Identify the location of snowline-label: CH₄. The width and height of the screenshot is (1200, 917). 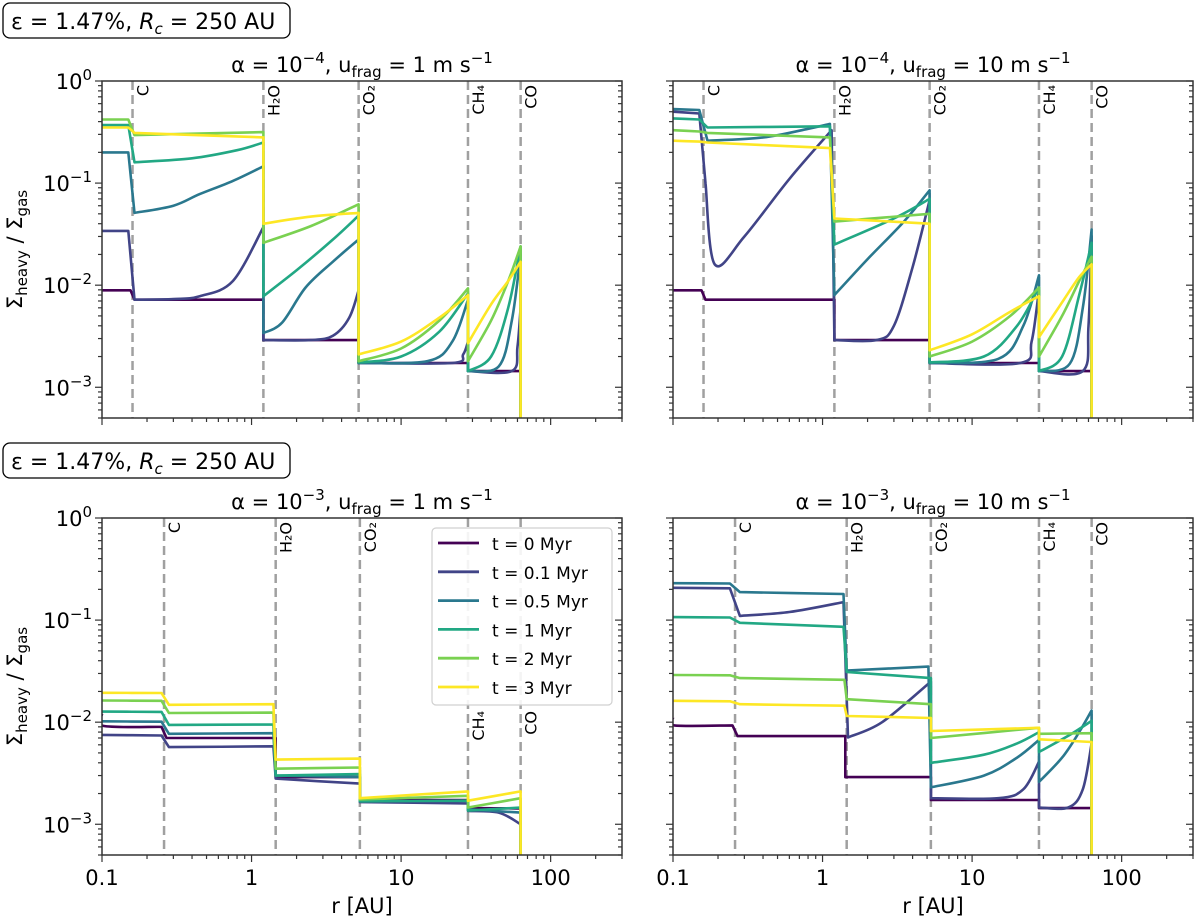
(1049, 537).